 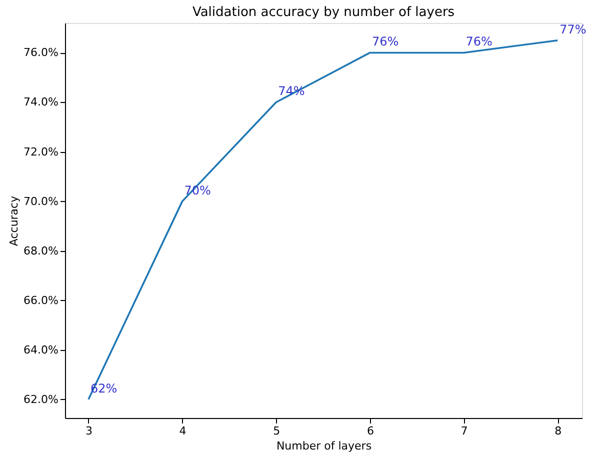 I want to click on y-tick-label: 76.0%, so click(x=41, y=53).